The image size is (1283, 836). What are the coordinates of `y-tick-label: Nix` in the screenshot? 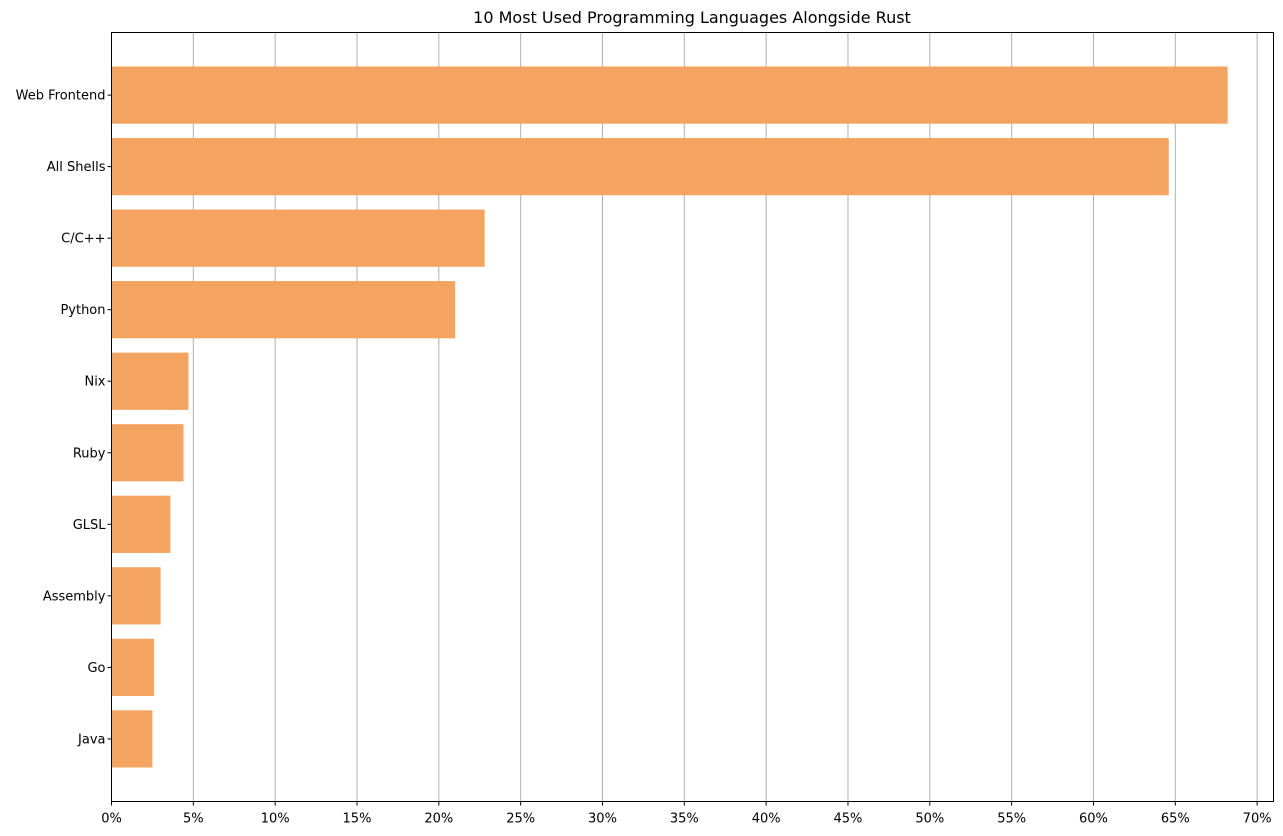 It's located at (94, 382).